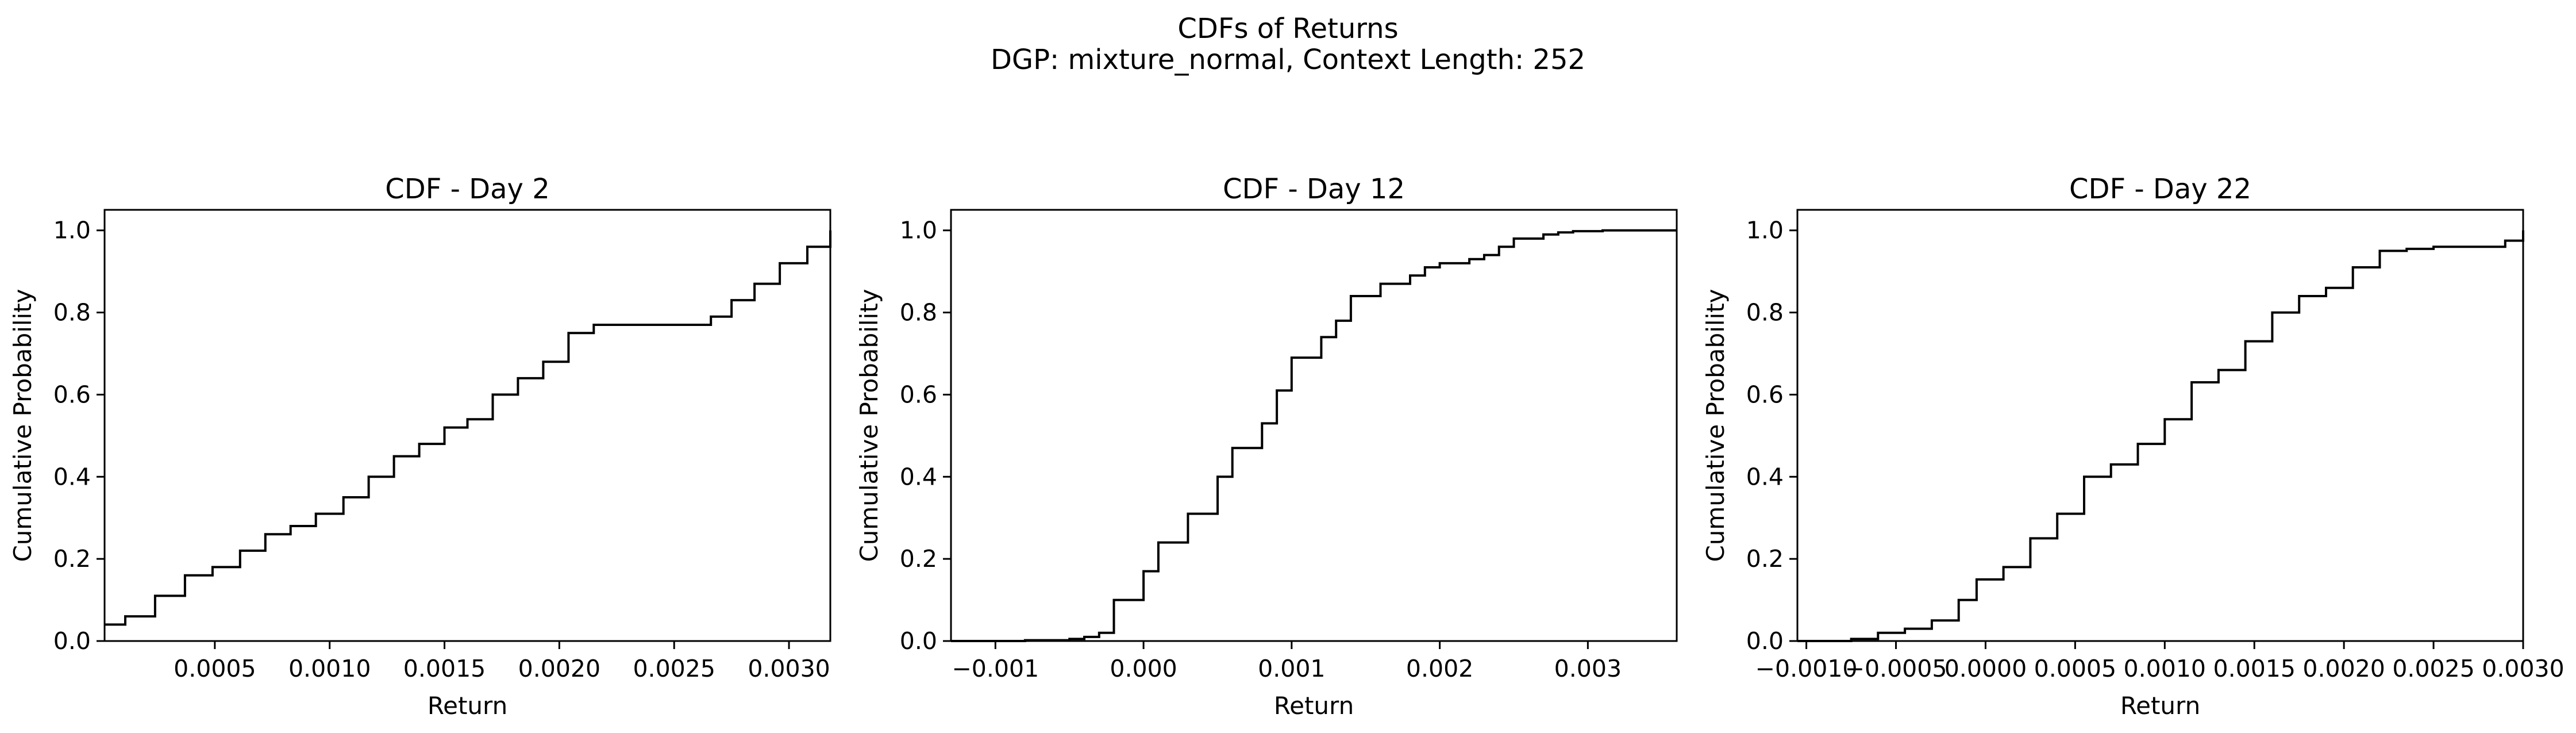  I want to click on panel-title: CDF - Day 12, so click(1314, 189).